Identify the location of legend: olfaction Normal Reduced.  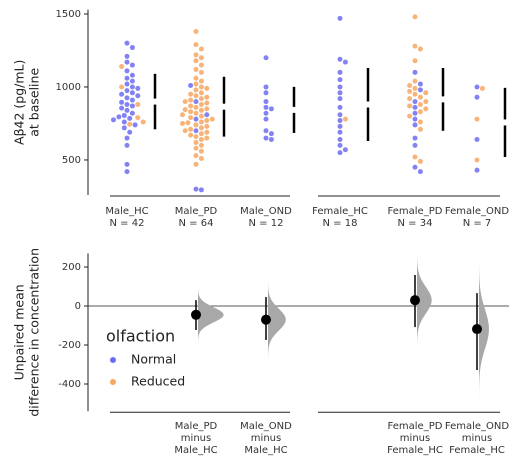
(145, 358).